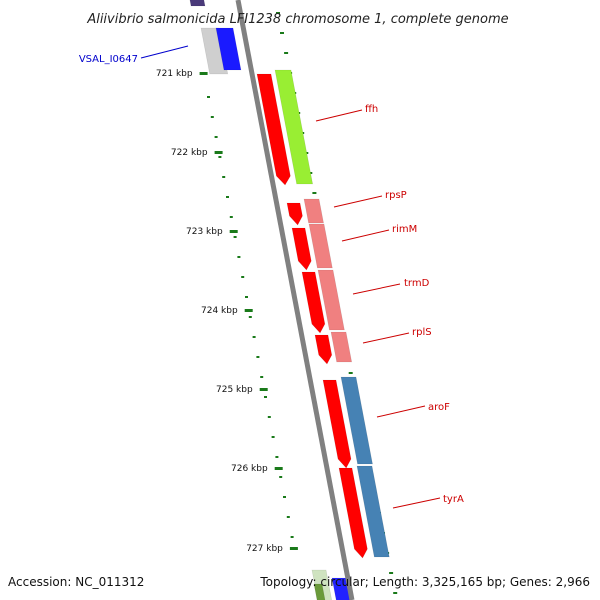  I want to click on scale-tick-label: 722 kbp, so click(189, 153).